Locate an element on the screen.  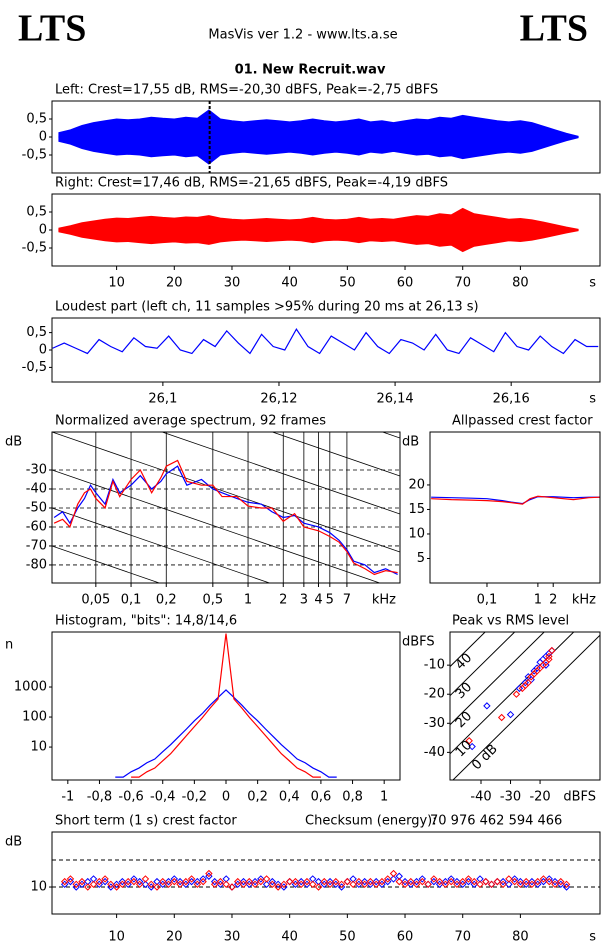
y-tick-label: -10 is located at coordinates (434, 665).